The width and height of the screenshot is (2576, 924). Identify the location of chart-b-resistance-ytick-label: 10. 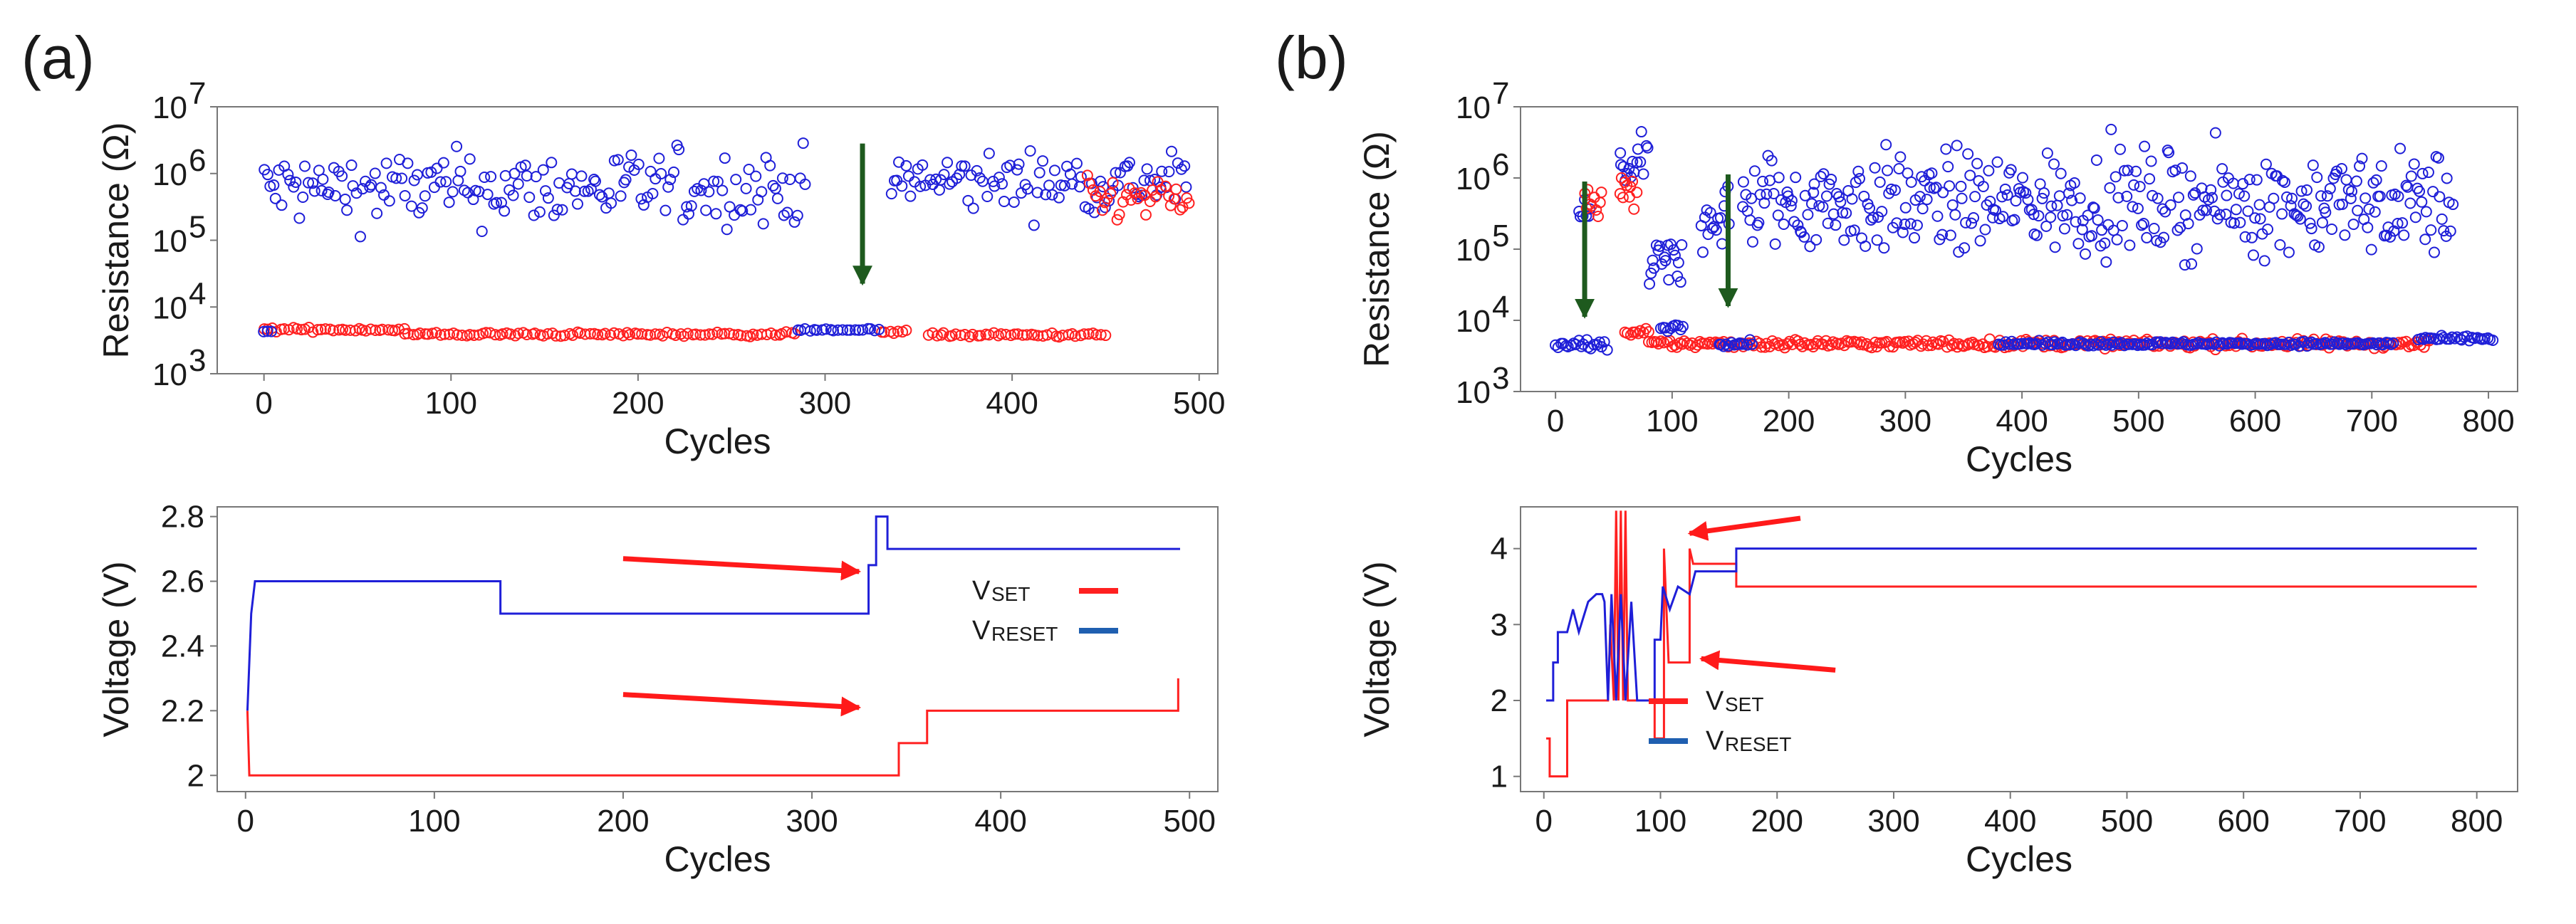
(1473, 392).